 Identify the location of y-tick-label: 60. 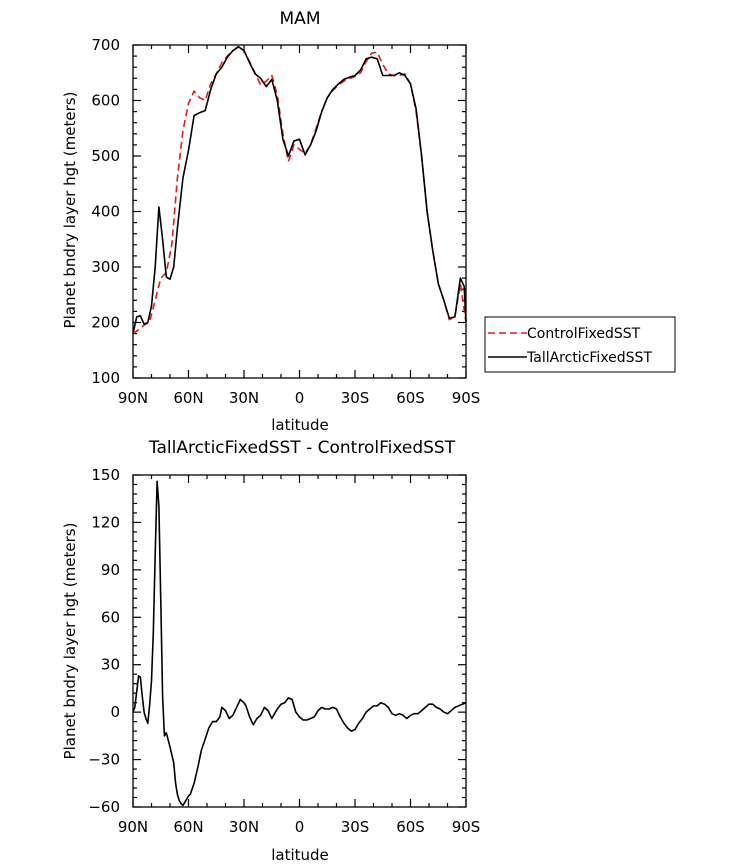
(110, 617).